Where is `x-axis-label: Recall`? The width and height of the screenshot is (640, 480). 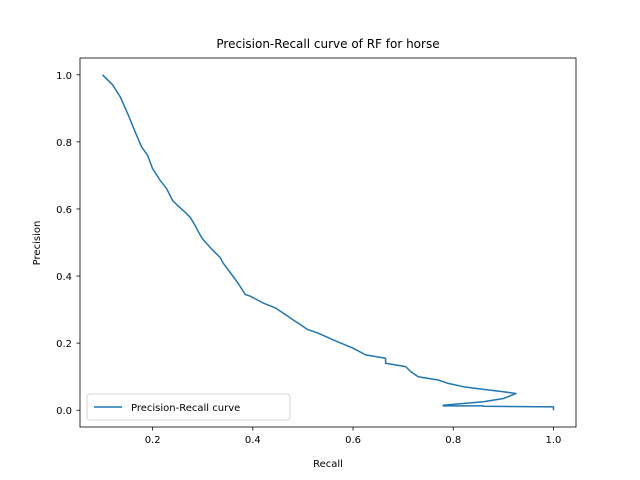
x-axis-label: Recall is located at coordinates (328, 464).